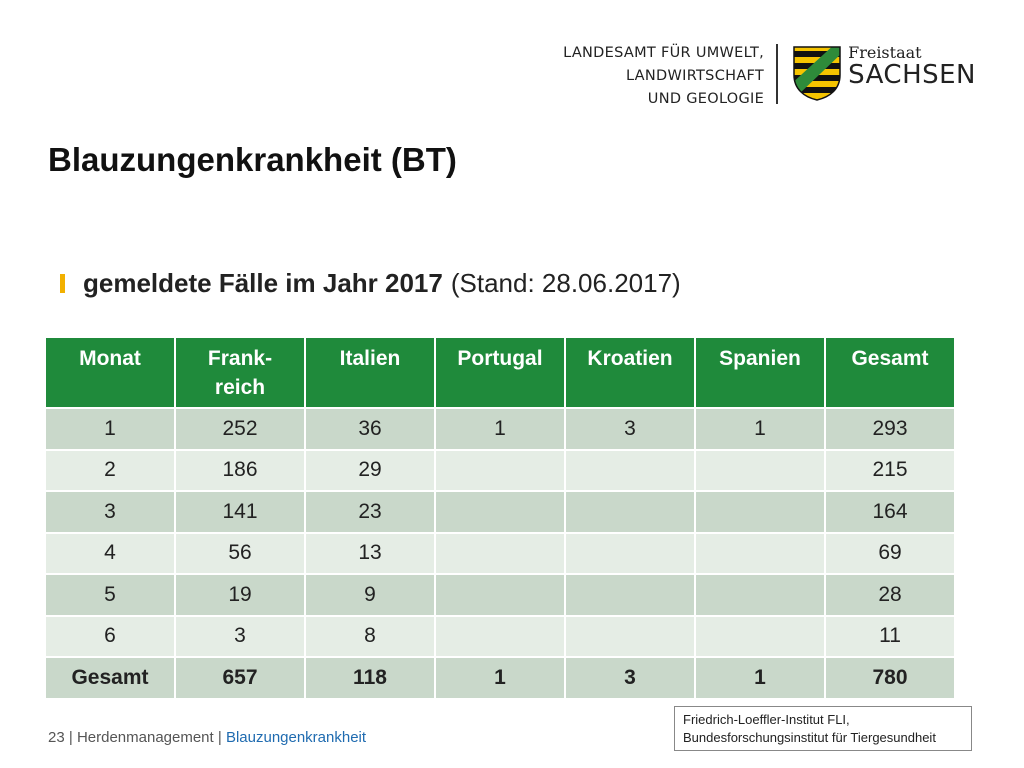 This screenshot has width=1024, height=768. I want to click on page-number: 23, so click(56, 737).